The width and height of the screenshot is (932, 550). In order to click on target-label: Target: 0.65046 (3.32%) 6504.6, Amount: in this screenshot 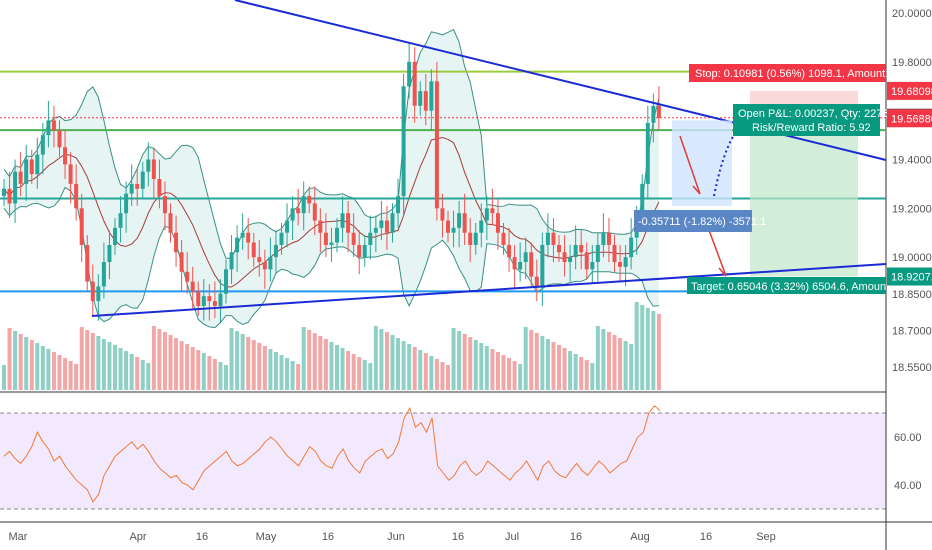, I will do `click(791, 287)`.